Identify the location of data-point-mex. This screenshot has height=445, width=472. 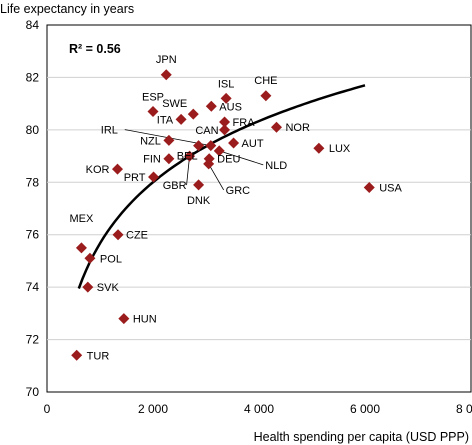
(81, 248).